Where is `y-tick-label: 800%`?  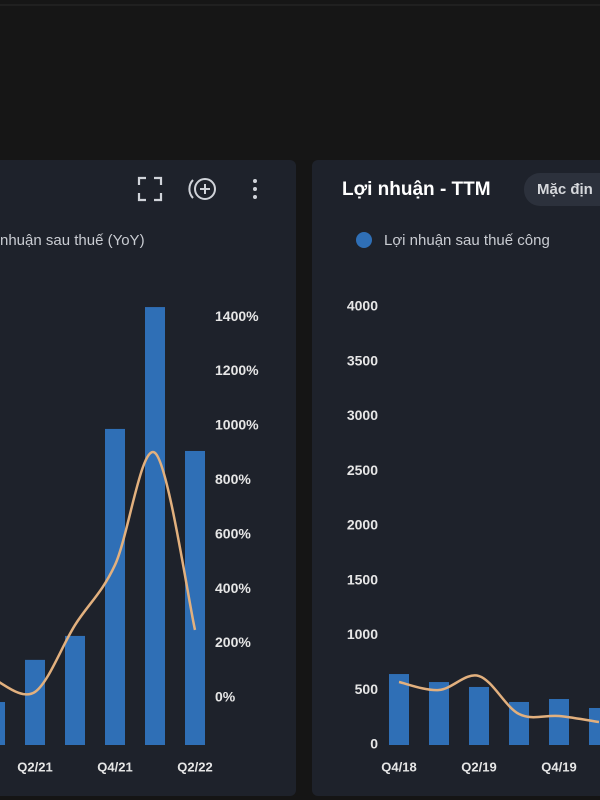
y-tick-label: 800% is located at coordinates (233, 479).